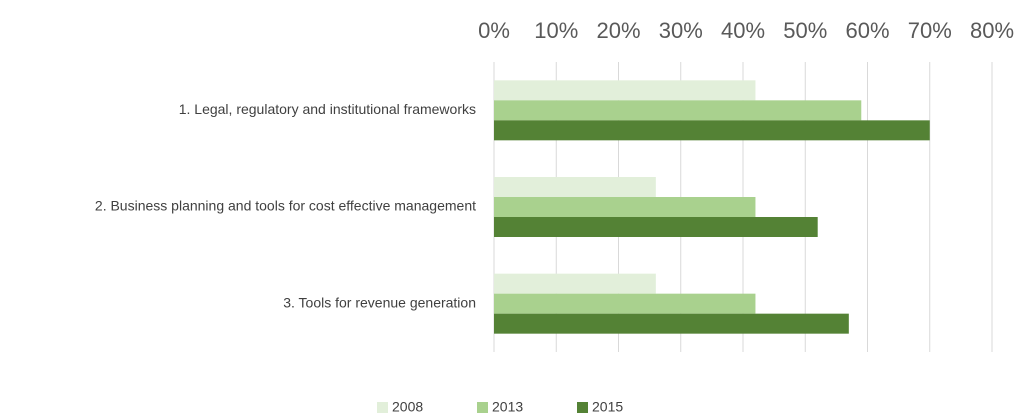  Describe the element at coordinates (407, 407) in the screenshot. I see `legend-label: 2008` at that location.